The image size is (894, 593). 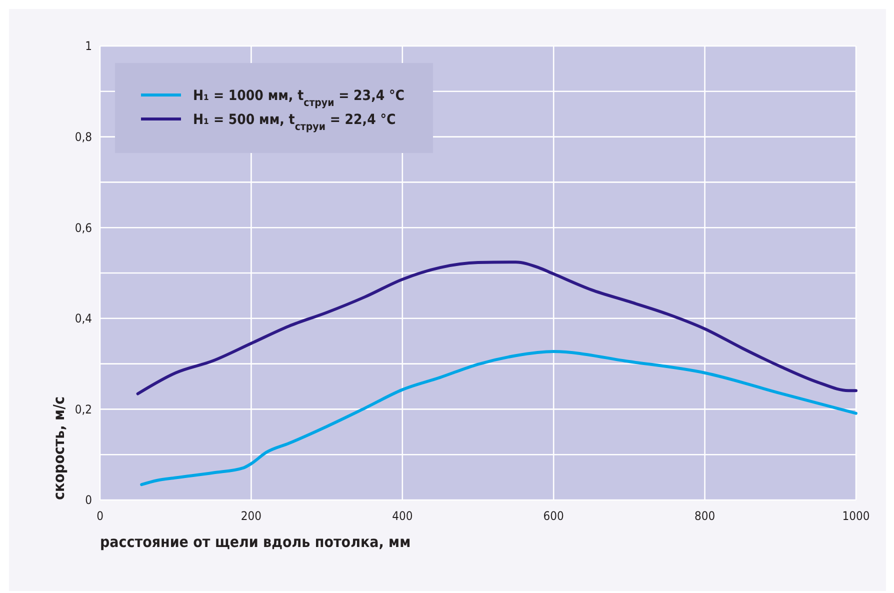 What do you see at coordinates (88, 500) in the screenshot?
I see `y-tick-label: 0` at bounding box center [88, 500].